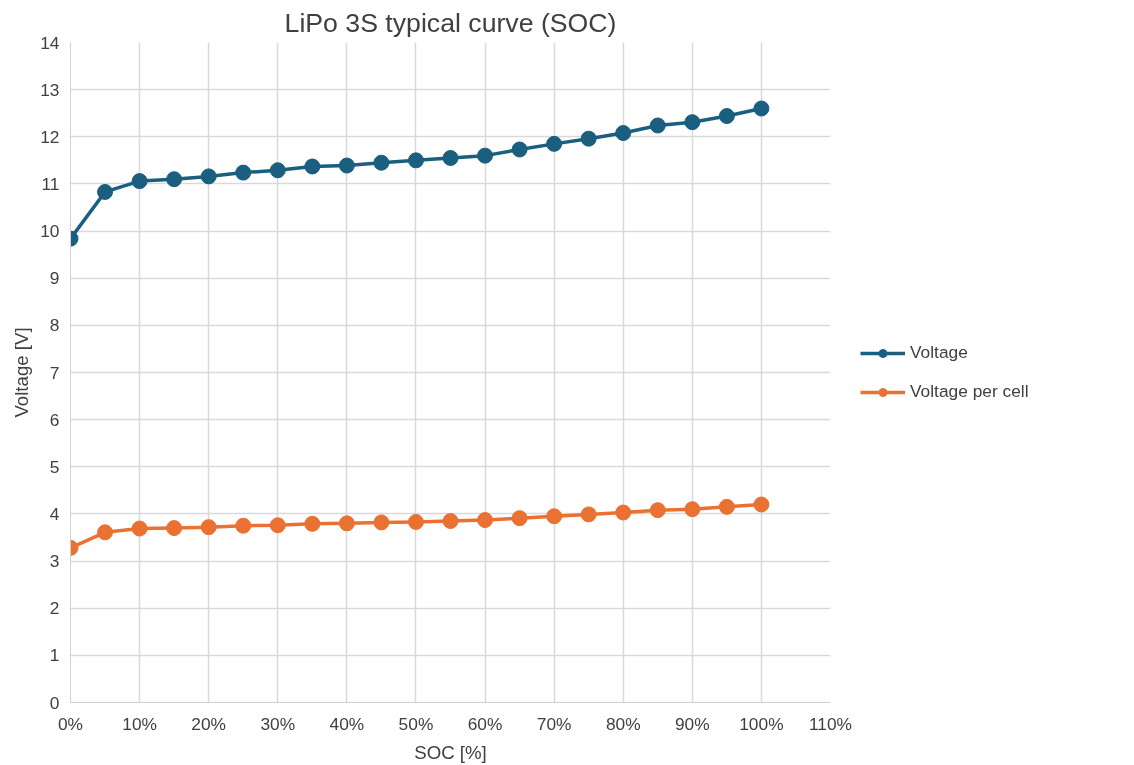  Describe the element at coordinates (54, 513) in the screenshot. I see `y-tick-label: 4` at that location.